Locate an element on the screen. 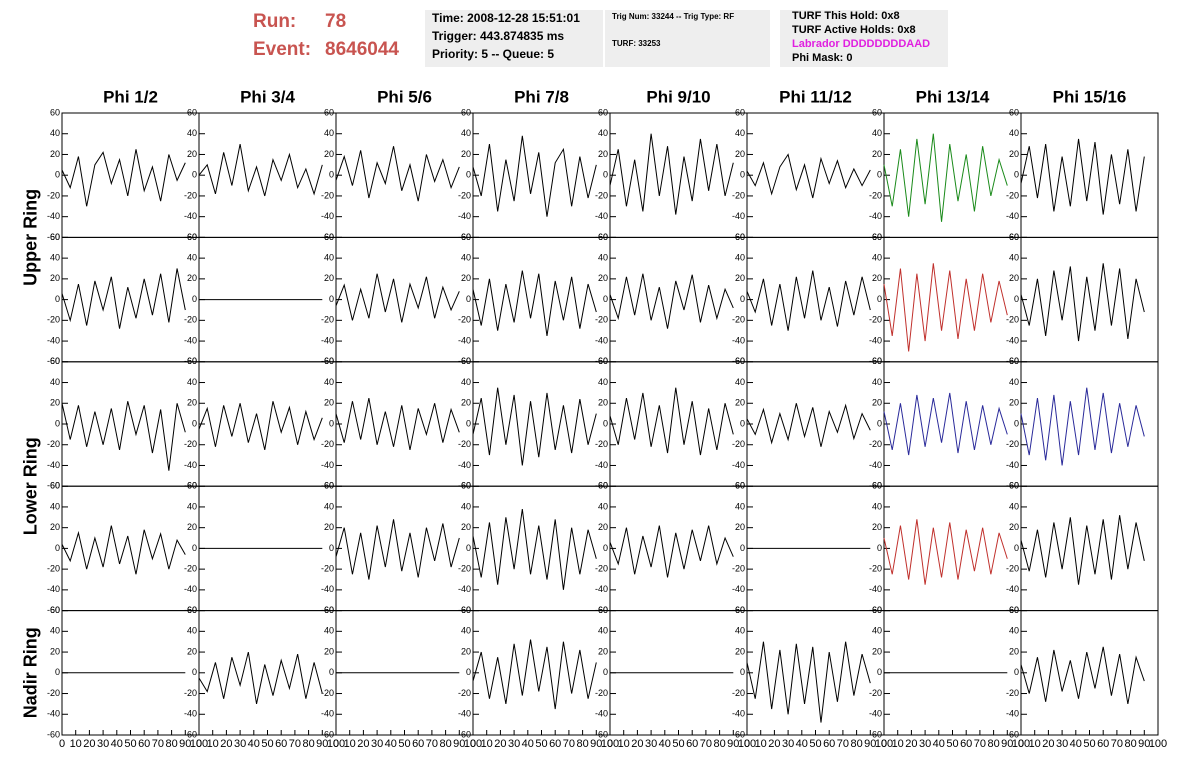 Image resolution: width=1196 pixels, height=772 pixels. column-title: Phi 3/4 is located at coordinates (267, 96).